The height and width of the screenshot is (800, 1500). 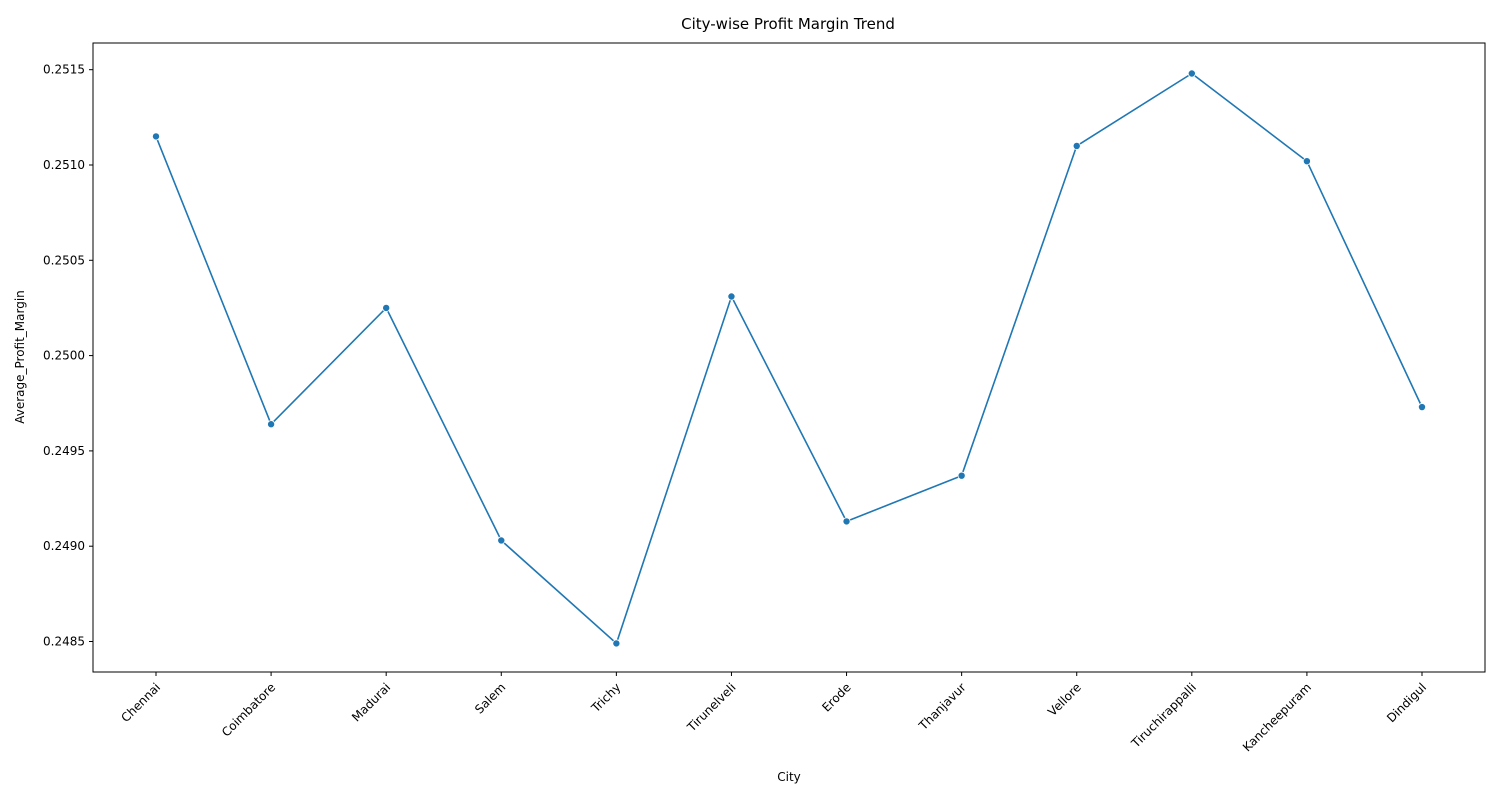 I want to click on y-tick-label: 0.2505, so click(x=64, y=260).